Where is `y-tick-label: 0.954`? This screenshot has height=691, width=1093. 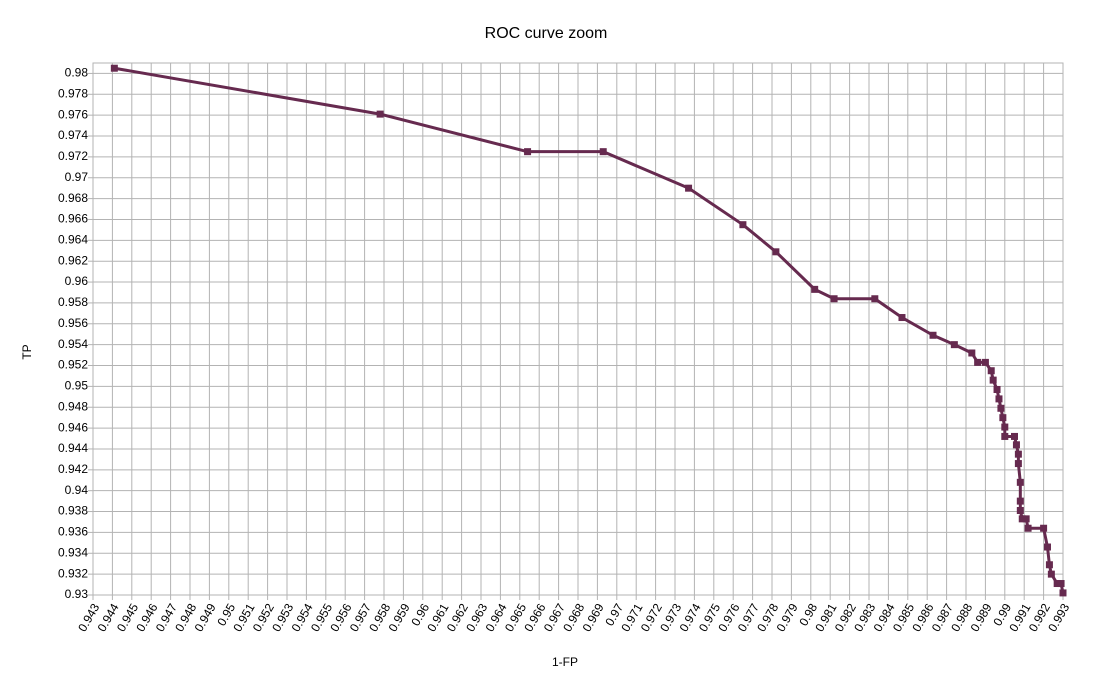 y-tick-label: 0.954 is located at coordinates (73, 344).